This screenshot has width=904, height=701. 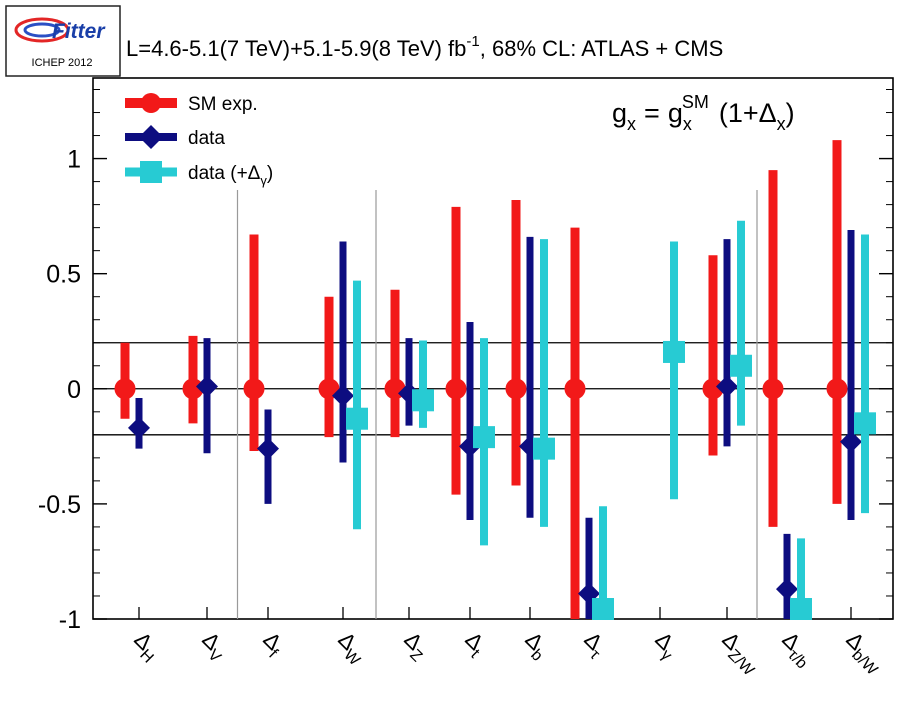 I want to click on x-category-label-5: Δt, so click(x=474, y=644).